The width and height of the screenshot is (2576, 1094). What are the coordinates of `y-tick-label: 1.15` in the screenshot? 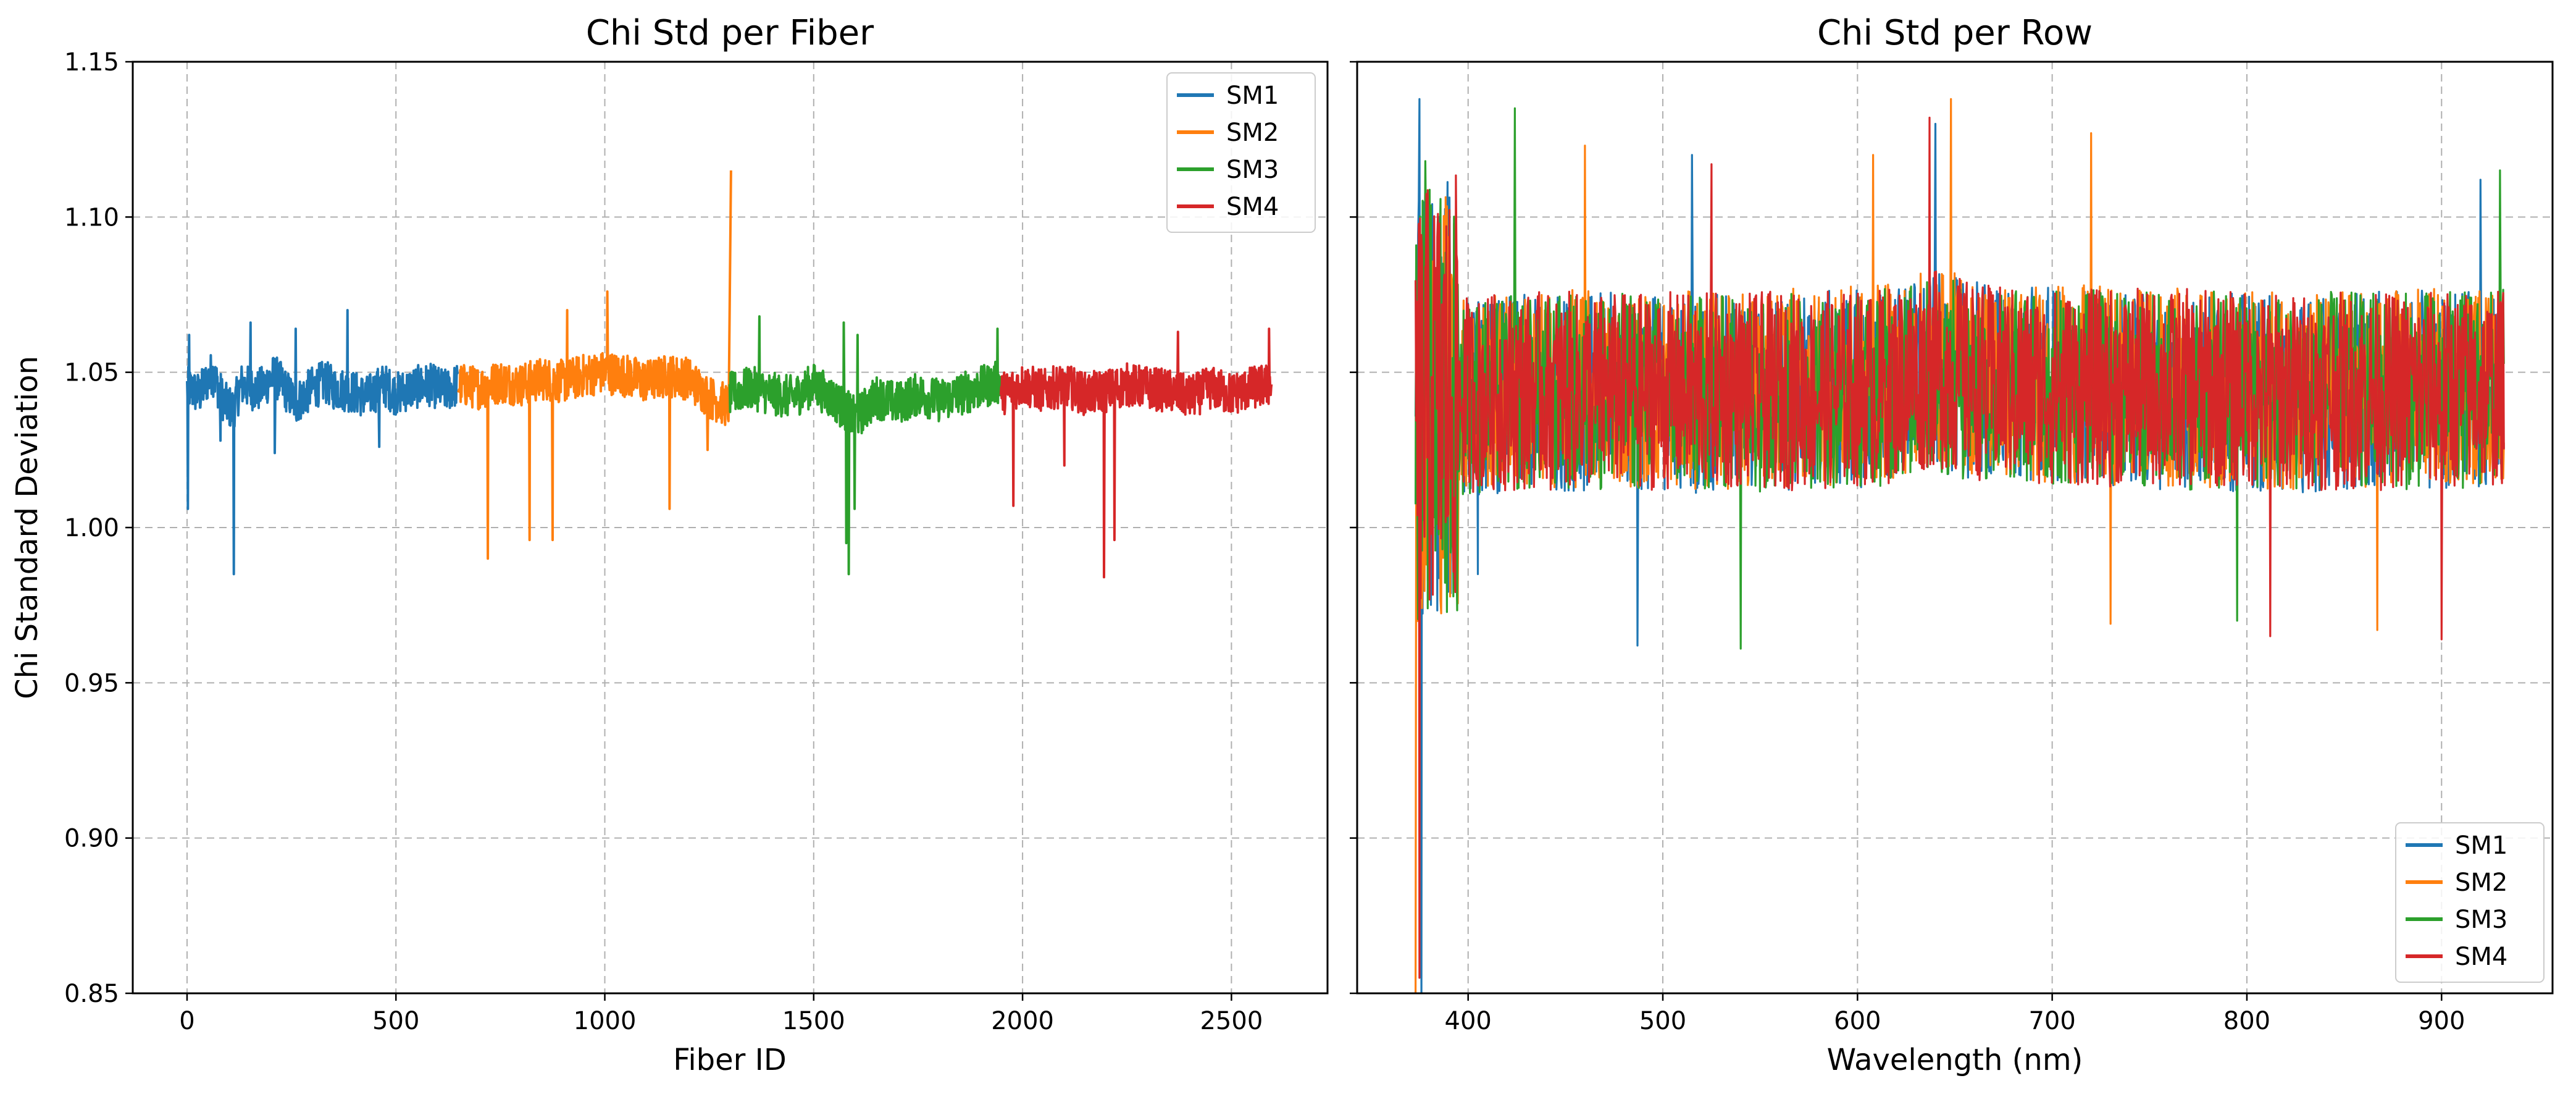 It's located at (91, 62).